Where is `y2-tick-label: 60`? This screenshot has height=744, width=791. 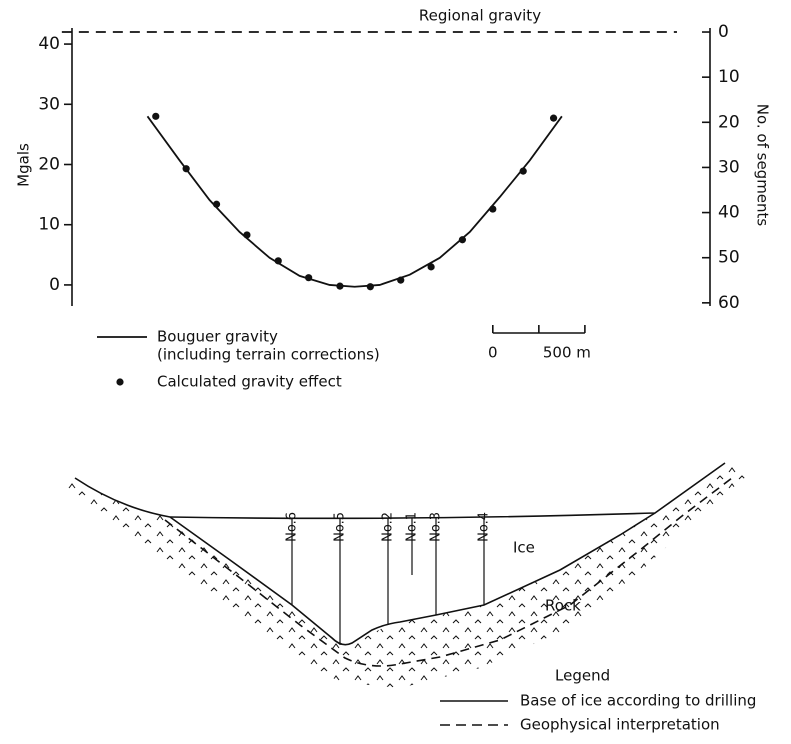
y2-tick-label: 60 is located at coordinates (729, 303).